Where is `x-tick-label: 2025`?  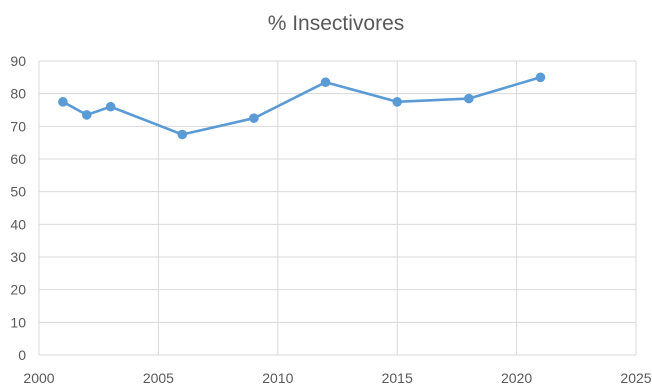 x-tick-label: 2025 is located at coordinates (635, 378).